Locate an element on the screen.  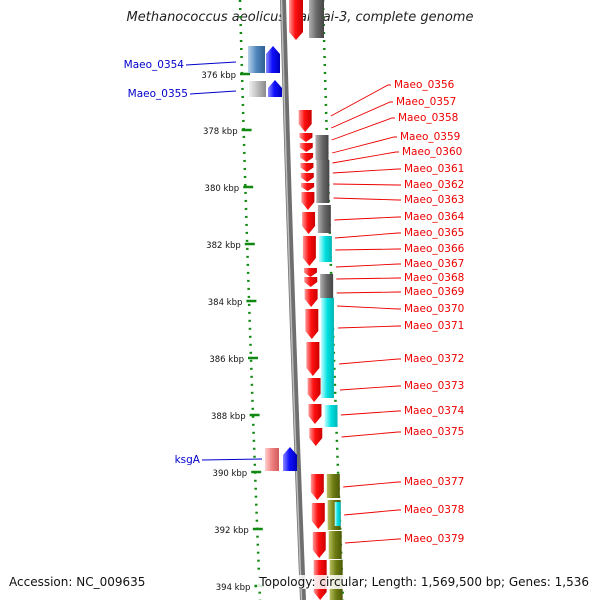
tick-label: 390 kbp is located at coordinates (230, 474).